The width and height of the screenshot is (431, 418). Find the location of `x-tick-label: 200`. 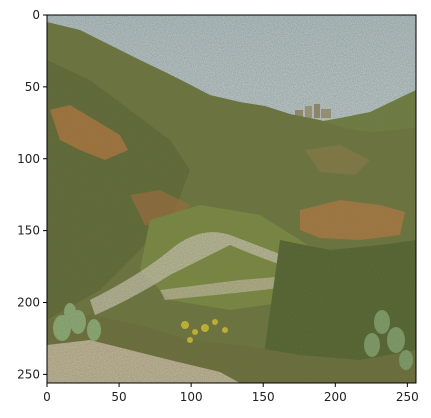

x-tick-label: 200 is located at coordinates (335, 397).